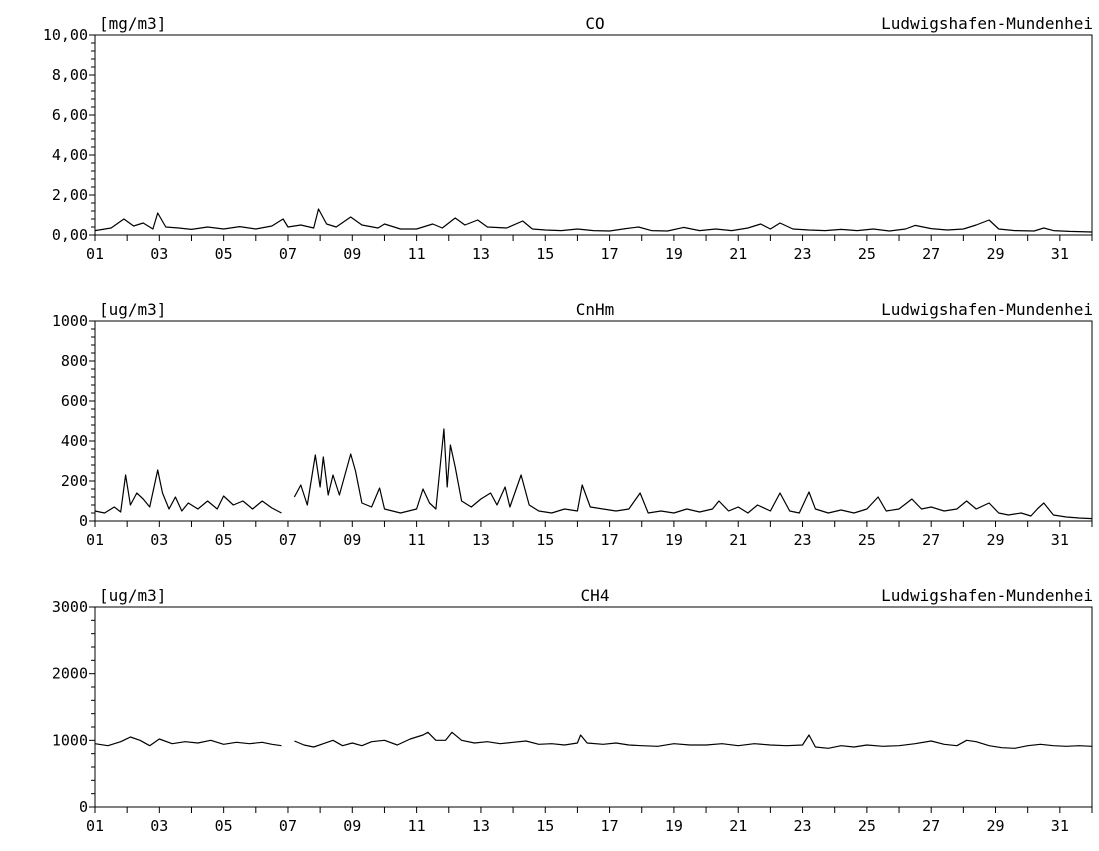  What do you see at coordinates (74, 361) in the screenshot?
I see `y-tick-label: 800` at bounding box center [74, 361].